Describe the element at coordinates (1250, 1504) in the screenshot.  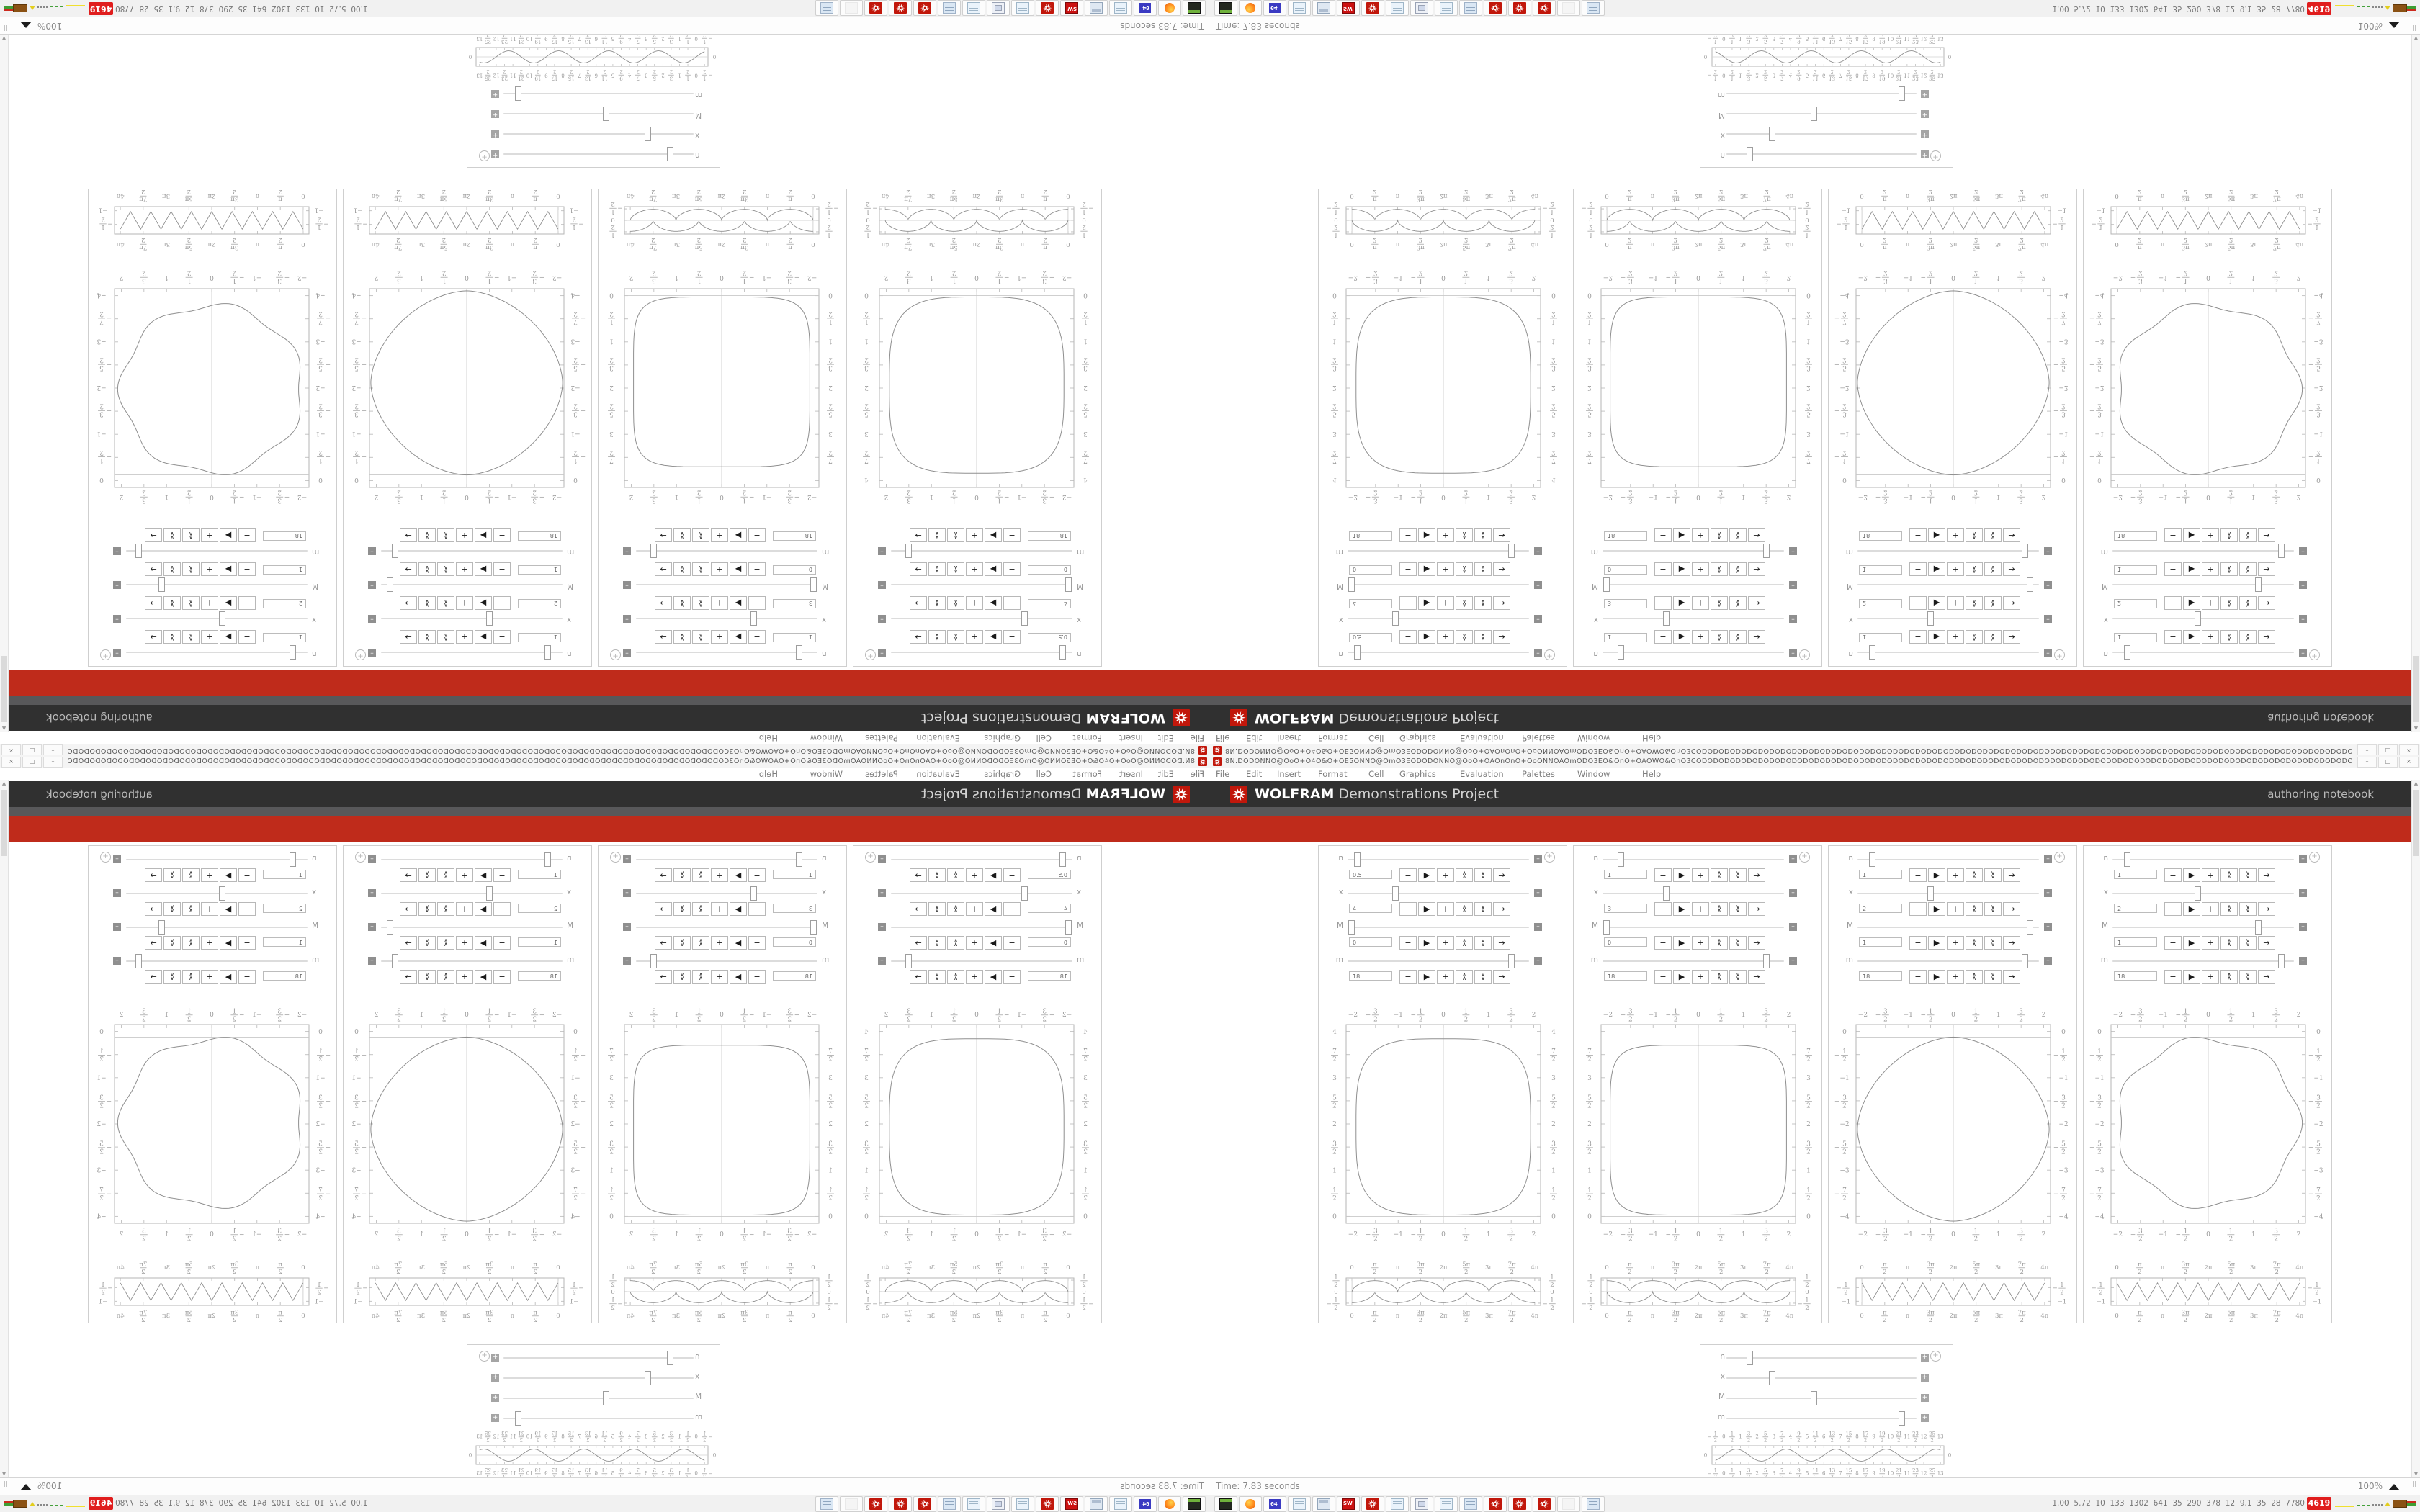
I see `taskbar-button-firefox` at that location.